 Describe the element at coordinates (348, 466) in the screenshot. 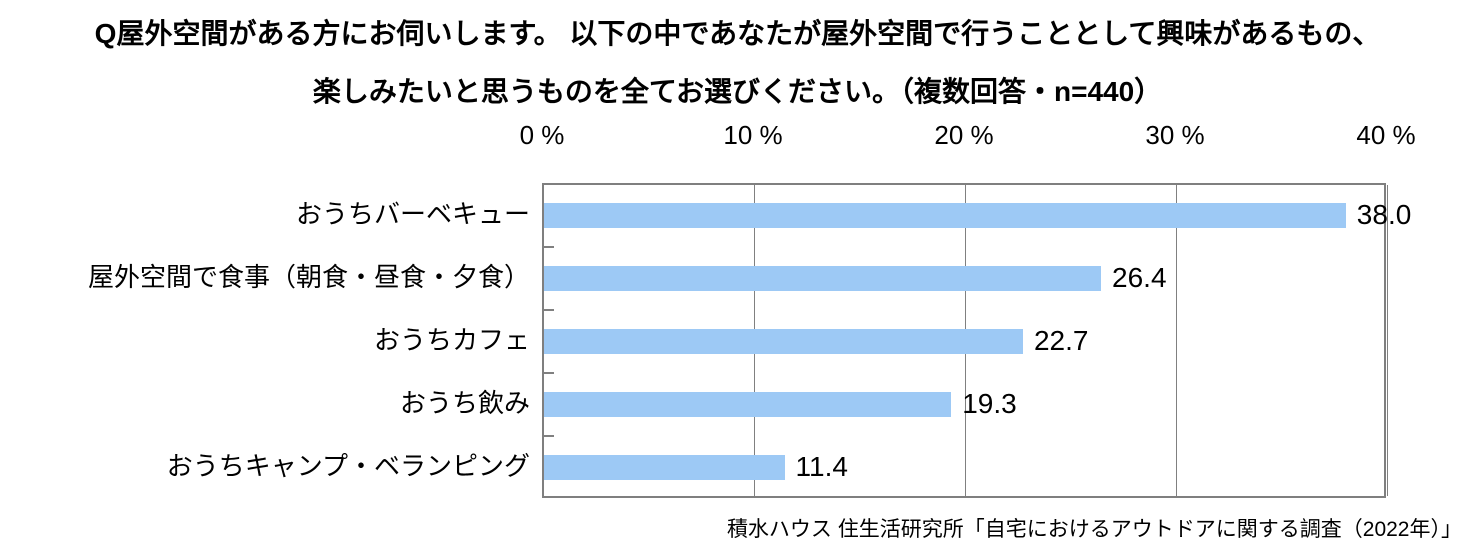

I see `category-label: おうちキャンプ・ベランピング` at that location.